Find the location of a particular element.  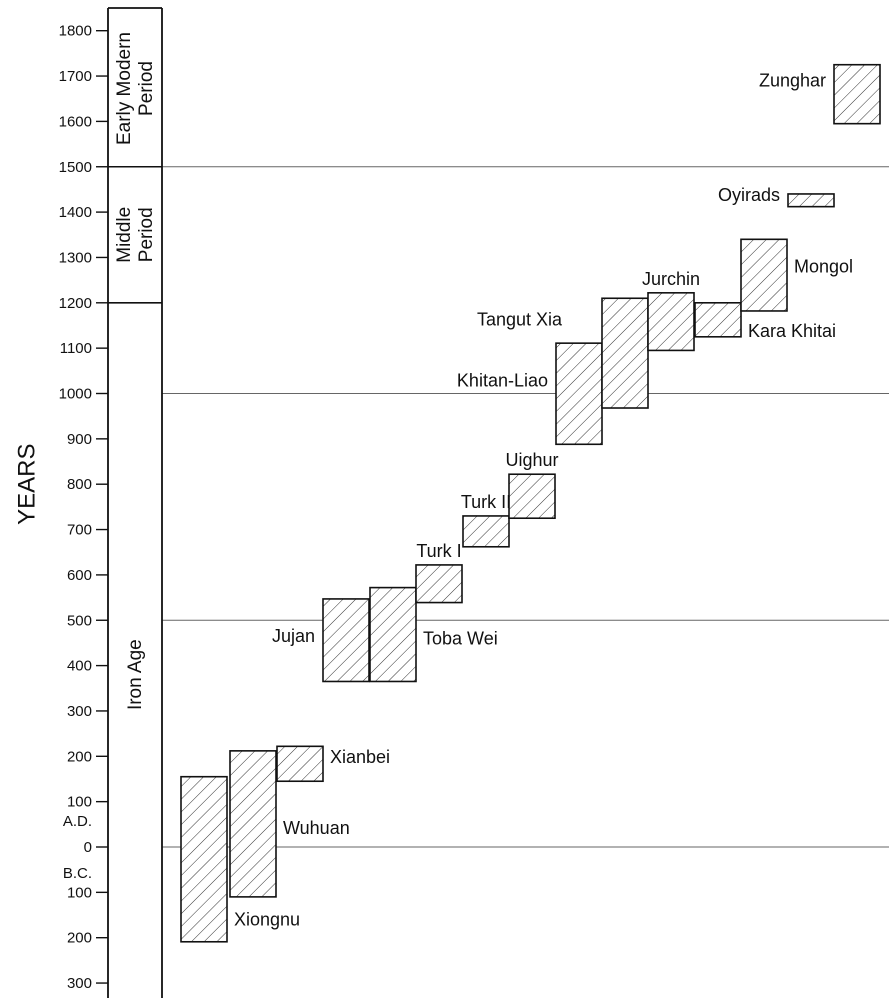

bar-label-zunghar: Zunghar is located at coordinates (792, 81).